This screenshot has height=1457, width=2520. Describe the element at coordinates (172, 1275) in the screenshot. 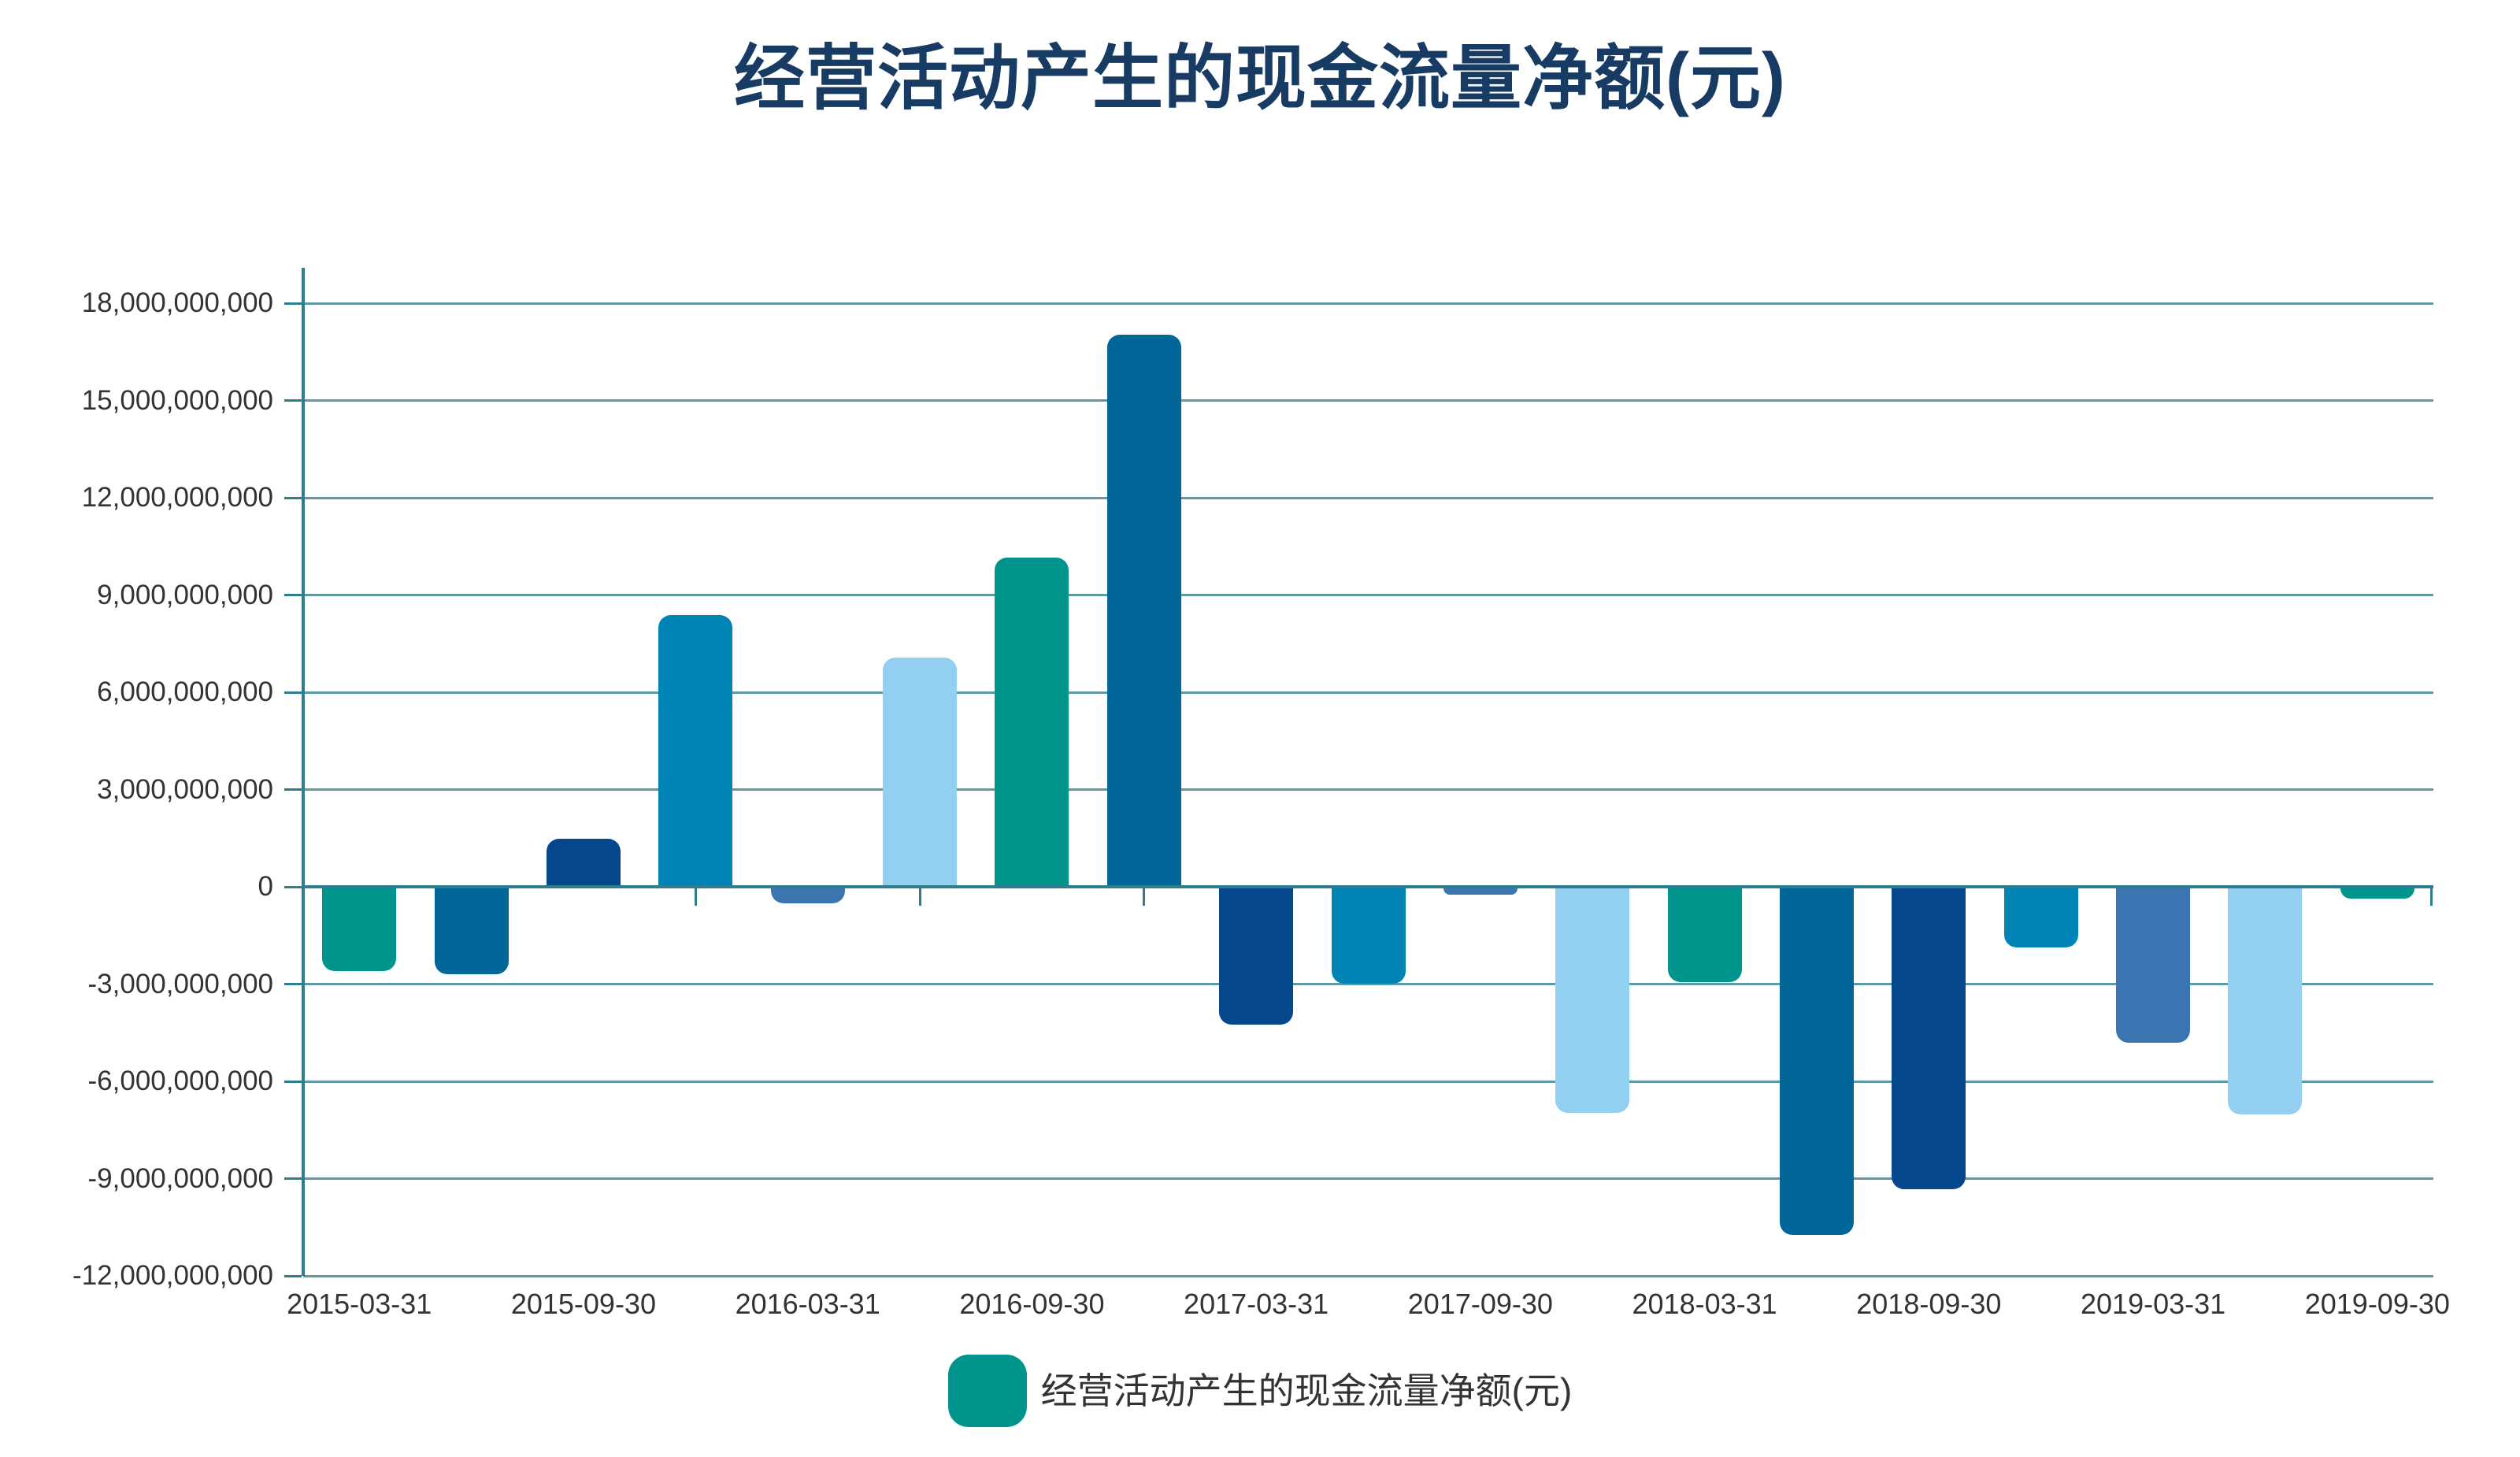

I see `y-tick-label: -12,000,000,000` at that location.